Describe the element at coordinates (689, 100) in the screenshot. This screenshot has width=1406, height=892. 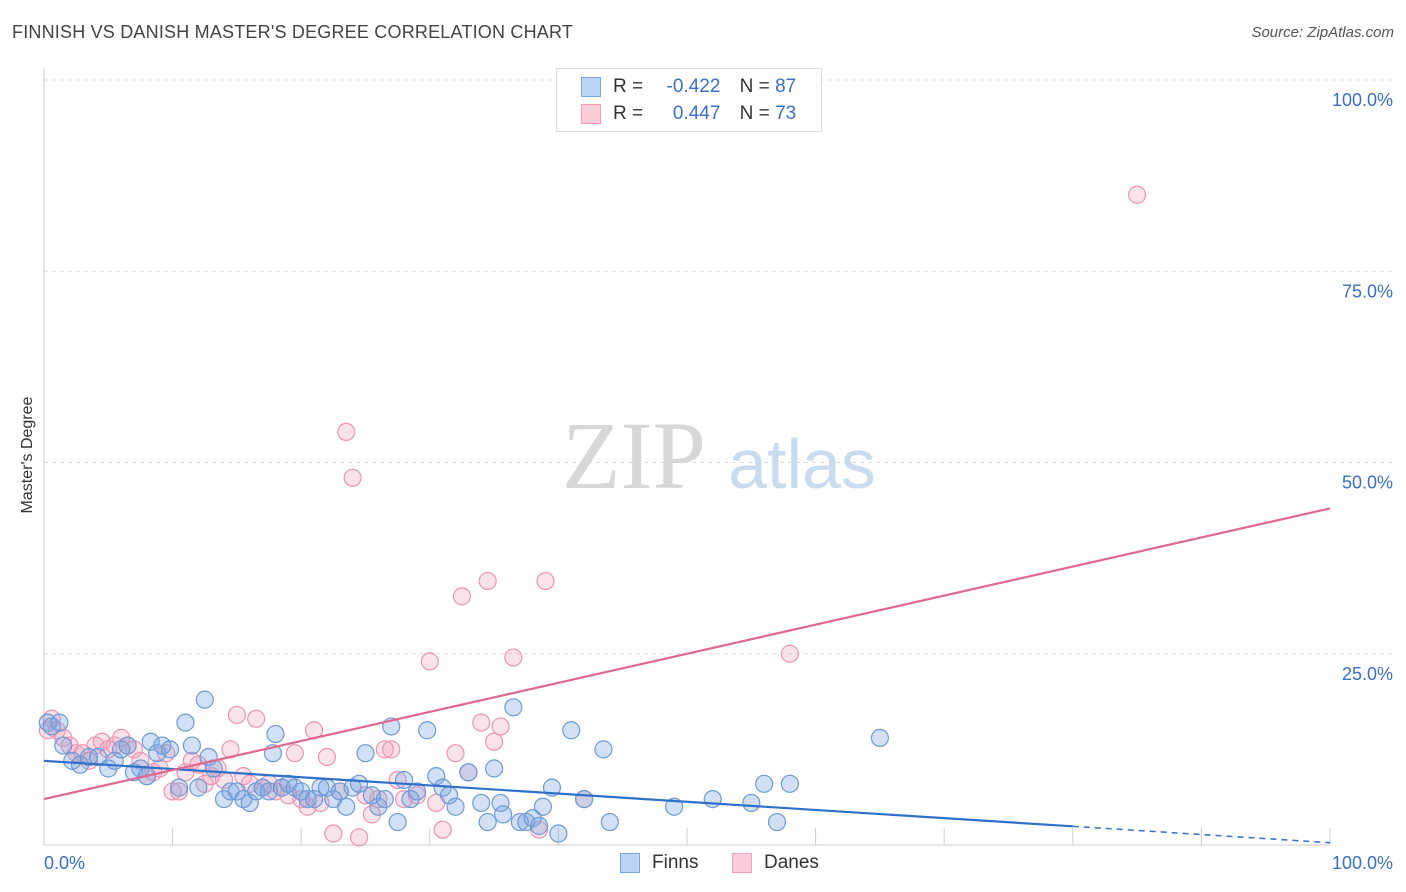
I see `correlation-legend: R = -0.422 N = 87 R = 0.447 N = 73` at that location.